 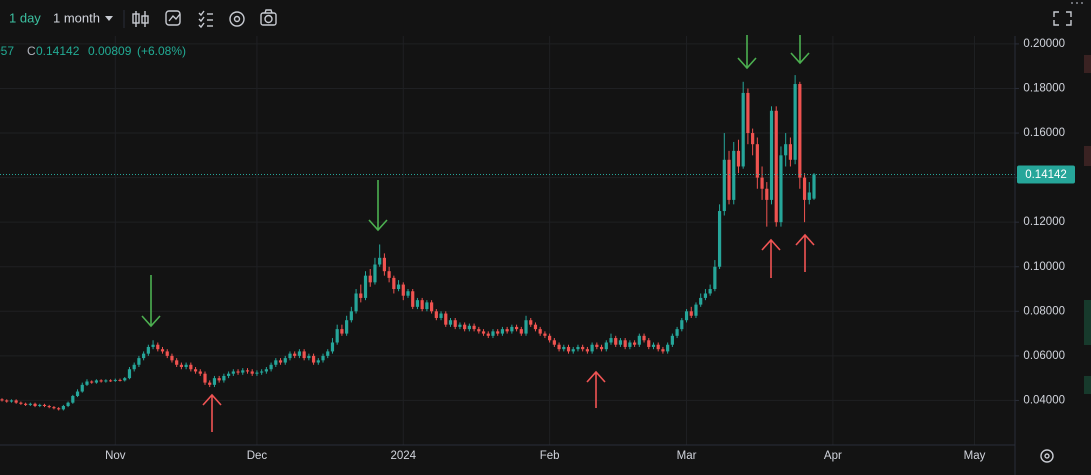 What do you see at coordinates (1046, 174) in the screenshot?
I see `last-price-tag` at bounding box center [1046, 174].